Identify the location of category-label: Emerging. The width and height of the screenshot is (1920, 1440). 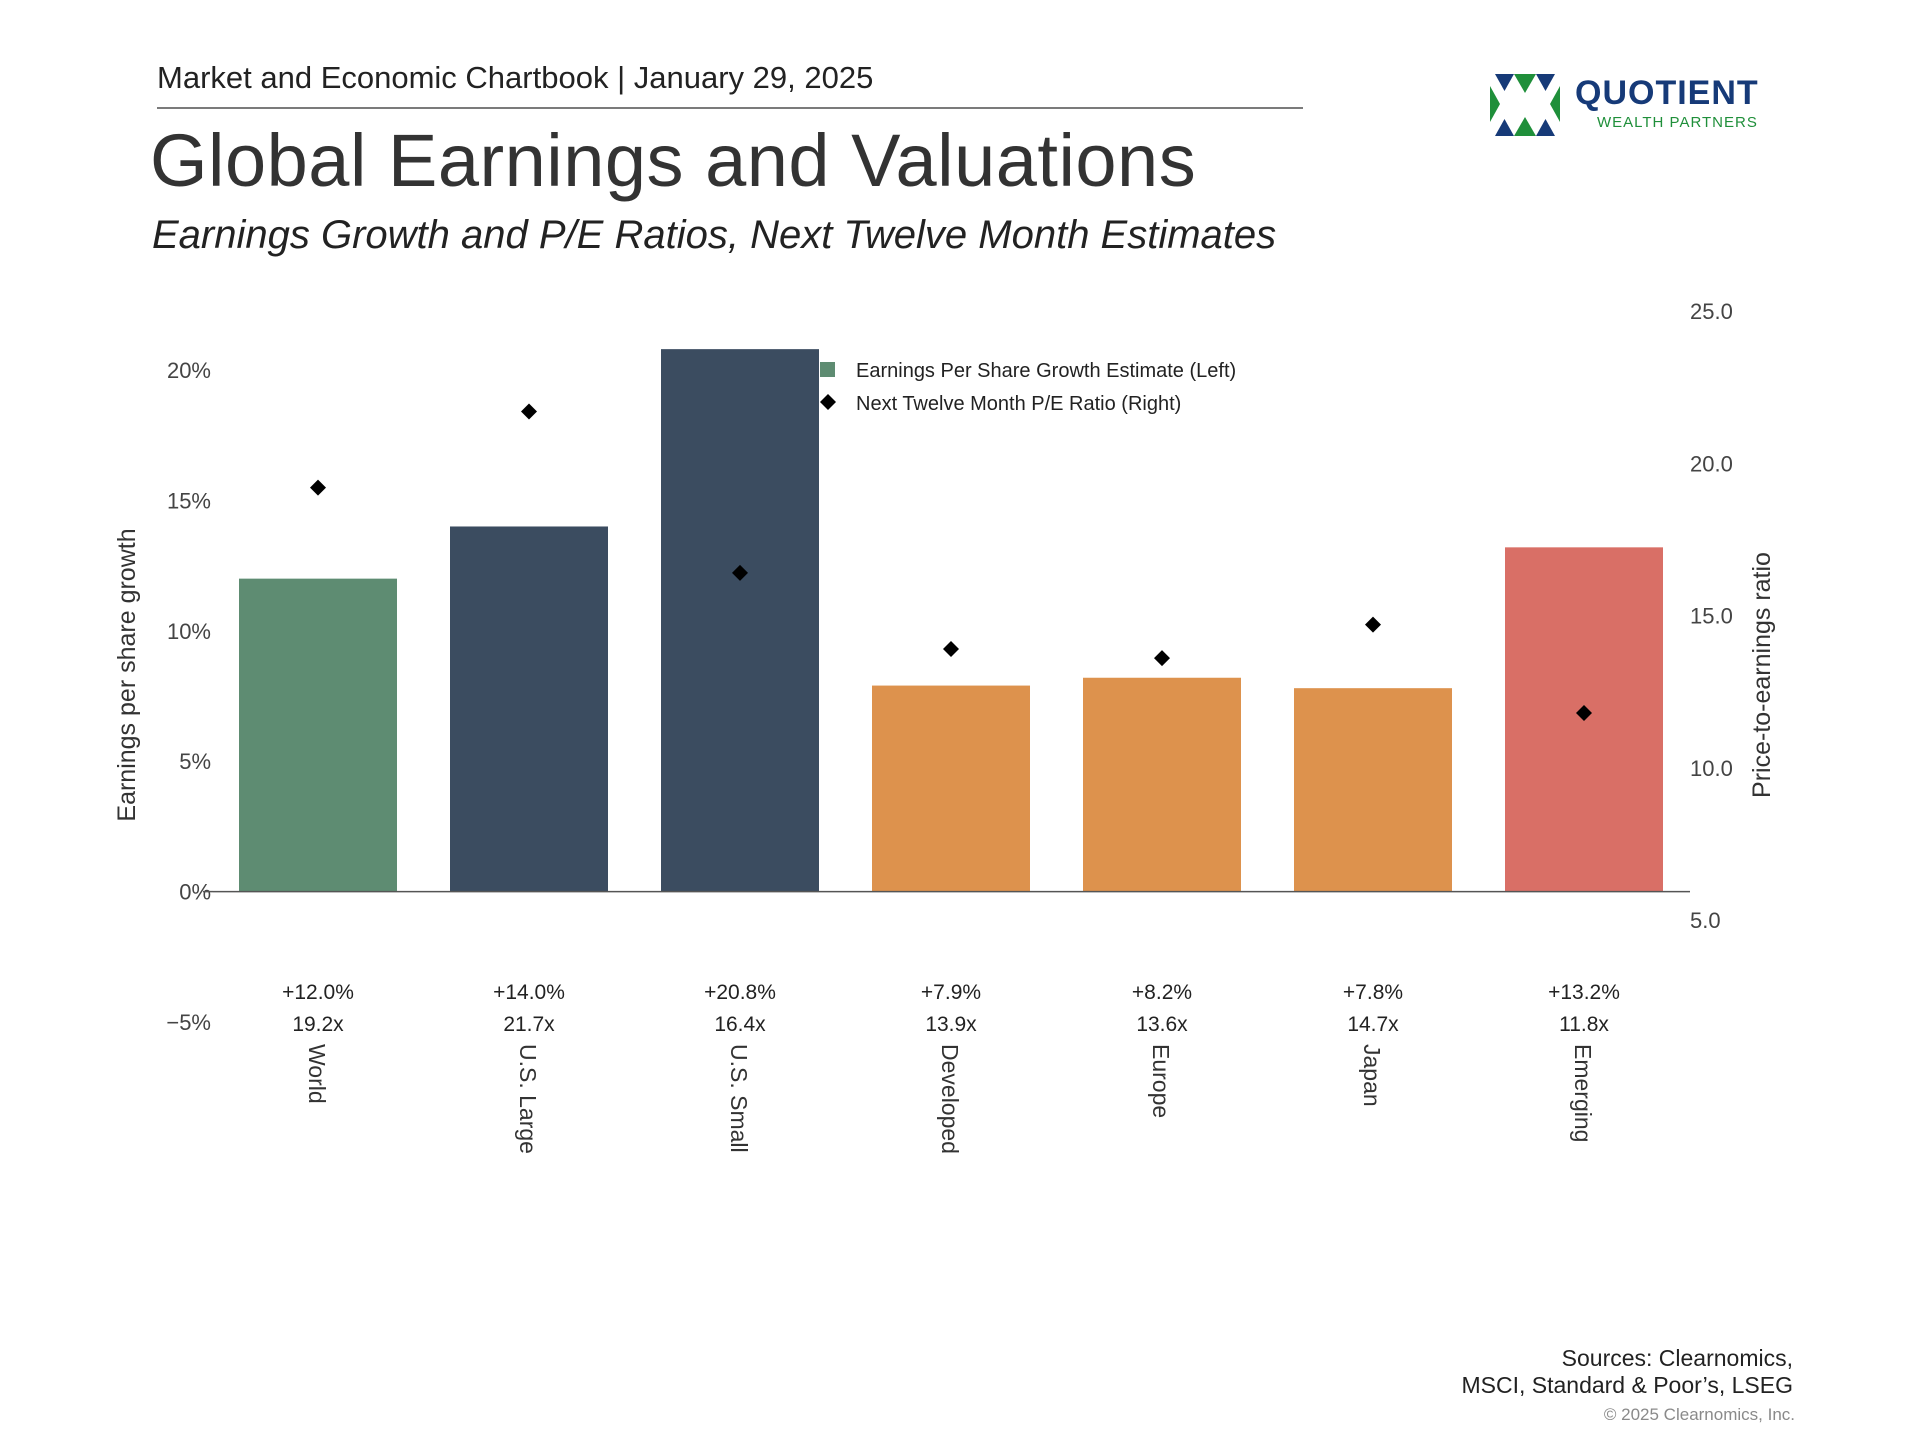
(1583, 1093).